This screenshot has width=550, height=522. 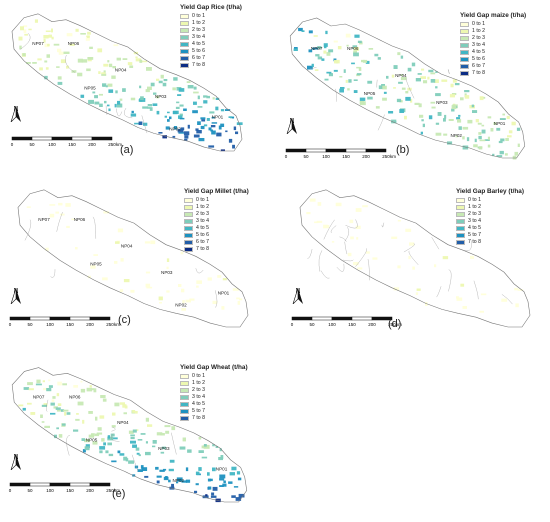 What do you see at coordinates (214, 367) in the screenshot?
I see `legend-title-e: Yield Gap Wheat (t/ha)` at bounding box center [214, 367].